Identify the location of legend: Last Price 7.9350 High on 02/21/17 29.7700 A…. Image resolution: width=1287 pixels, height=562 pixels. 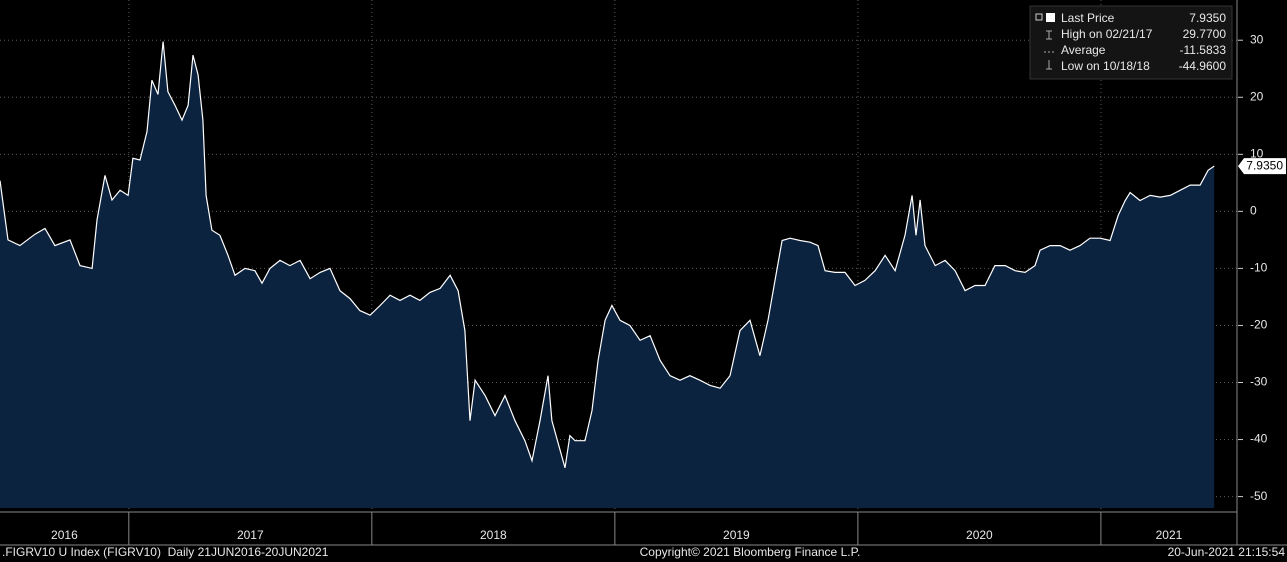
(1131, 42).